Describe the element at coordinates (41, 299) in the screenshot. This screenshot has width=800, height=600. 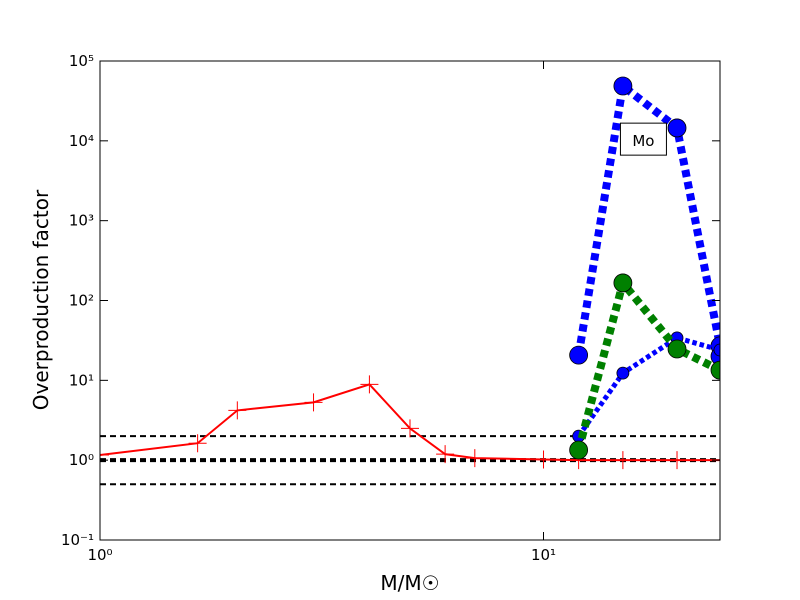
I see `y-axis-label: Overproduction factor` at that location.